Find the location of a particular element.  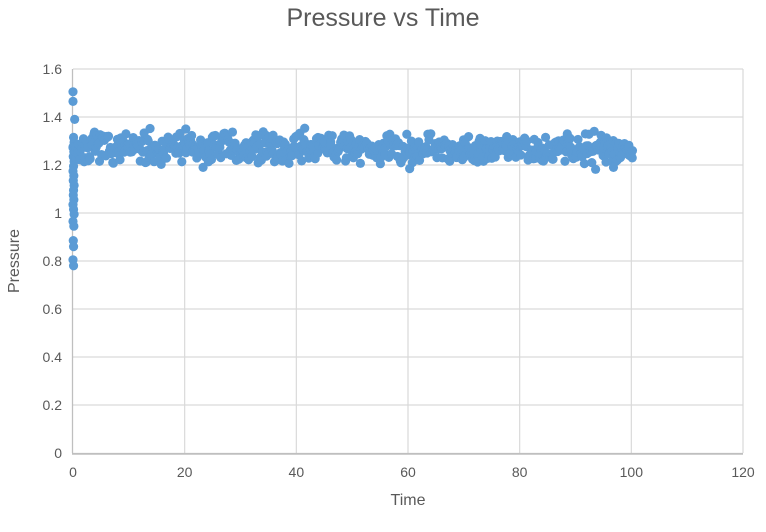

chart-title: Pressure vs Time is located at coordinates (383, 18).